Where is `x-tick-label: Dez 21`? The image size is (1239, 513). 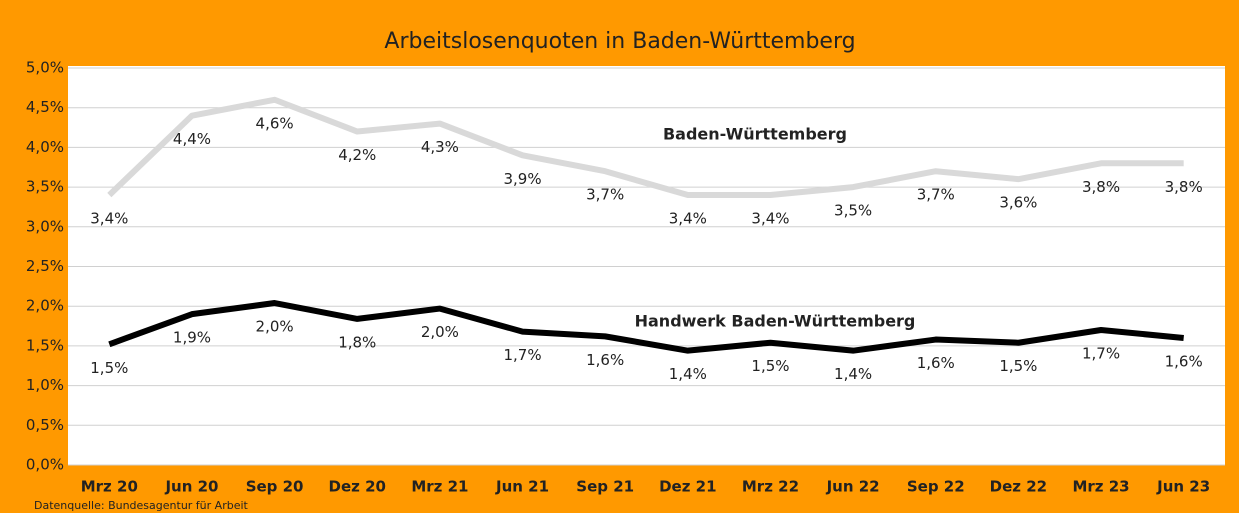
x-tick-label: Dez 21 is located at coordinates (687, 487).